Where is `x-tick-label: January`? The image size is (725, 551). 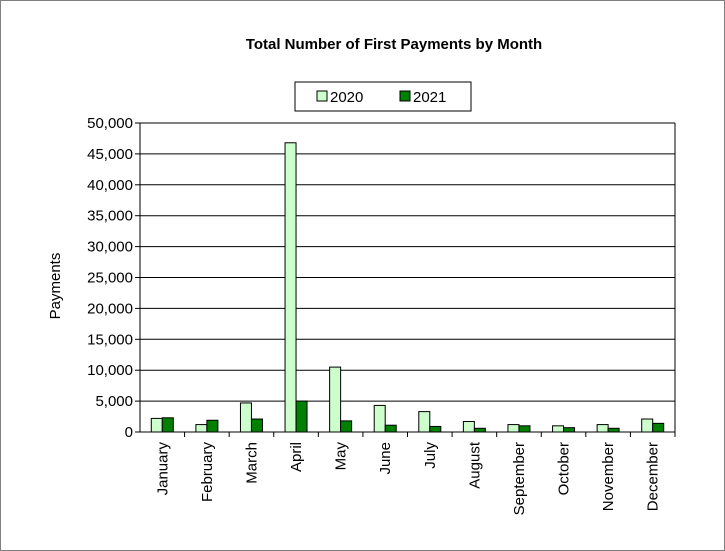 x-tick-label: January is located at coordinates (162, 469).